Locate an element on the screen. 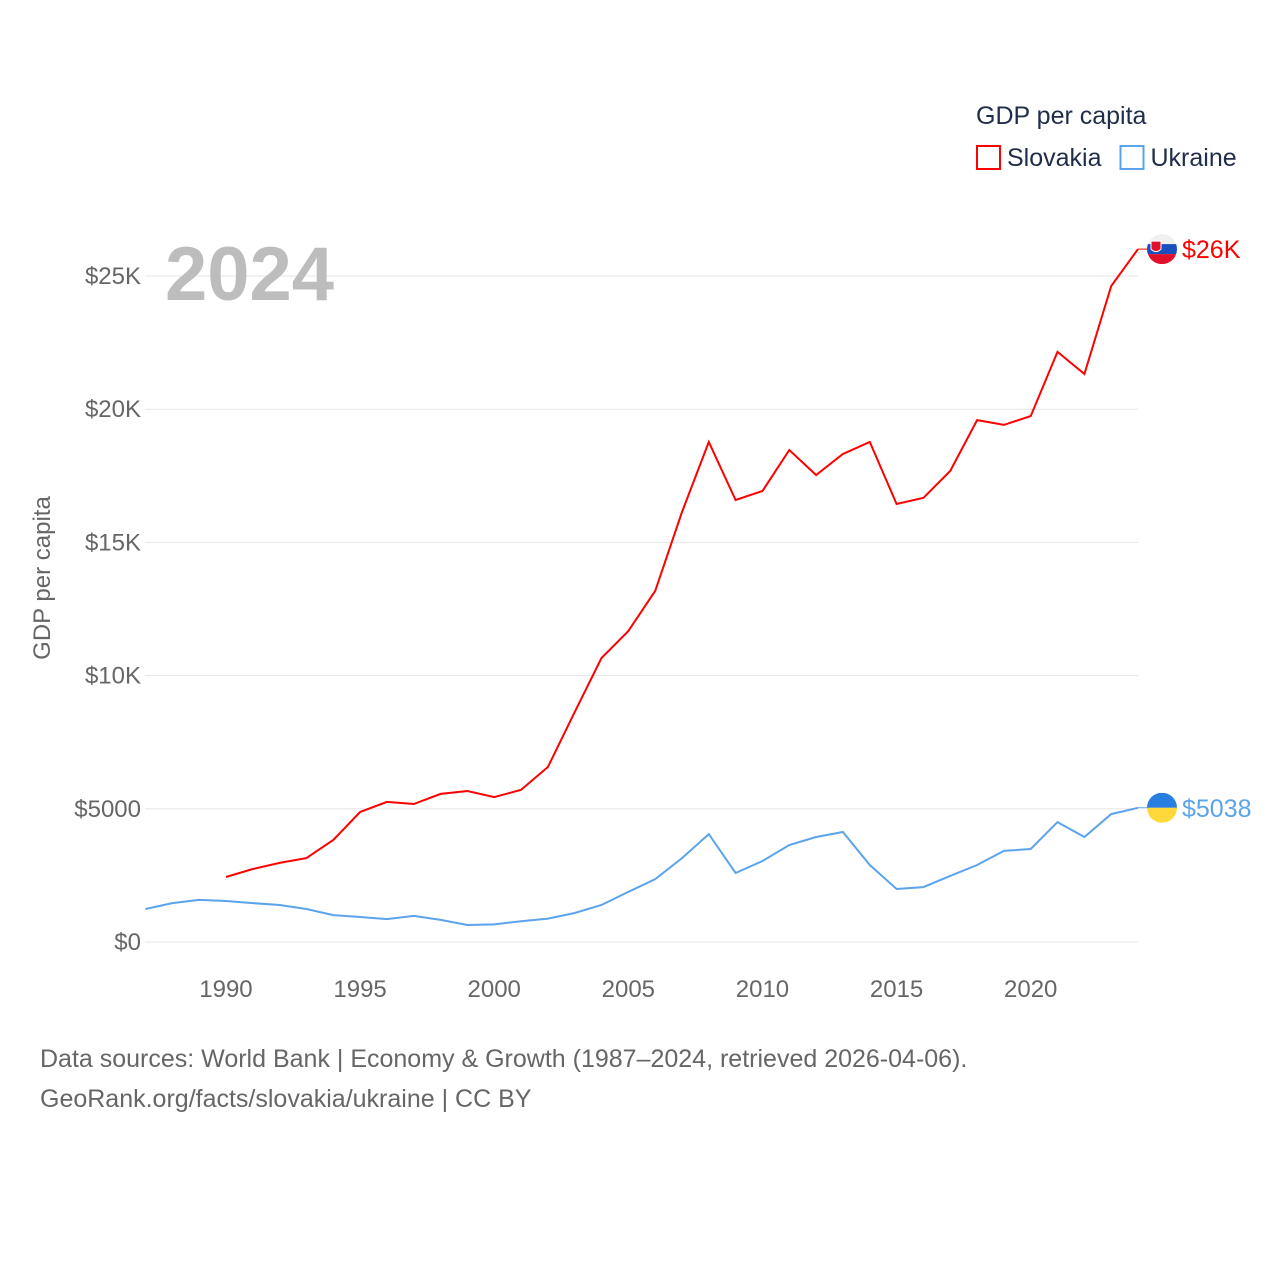 The image size is (1280, 1280). y-tick-label: $10K is located at coordinates (113, 676).